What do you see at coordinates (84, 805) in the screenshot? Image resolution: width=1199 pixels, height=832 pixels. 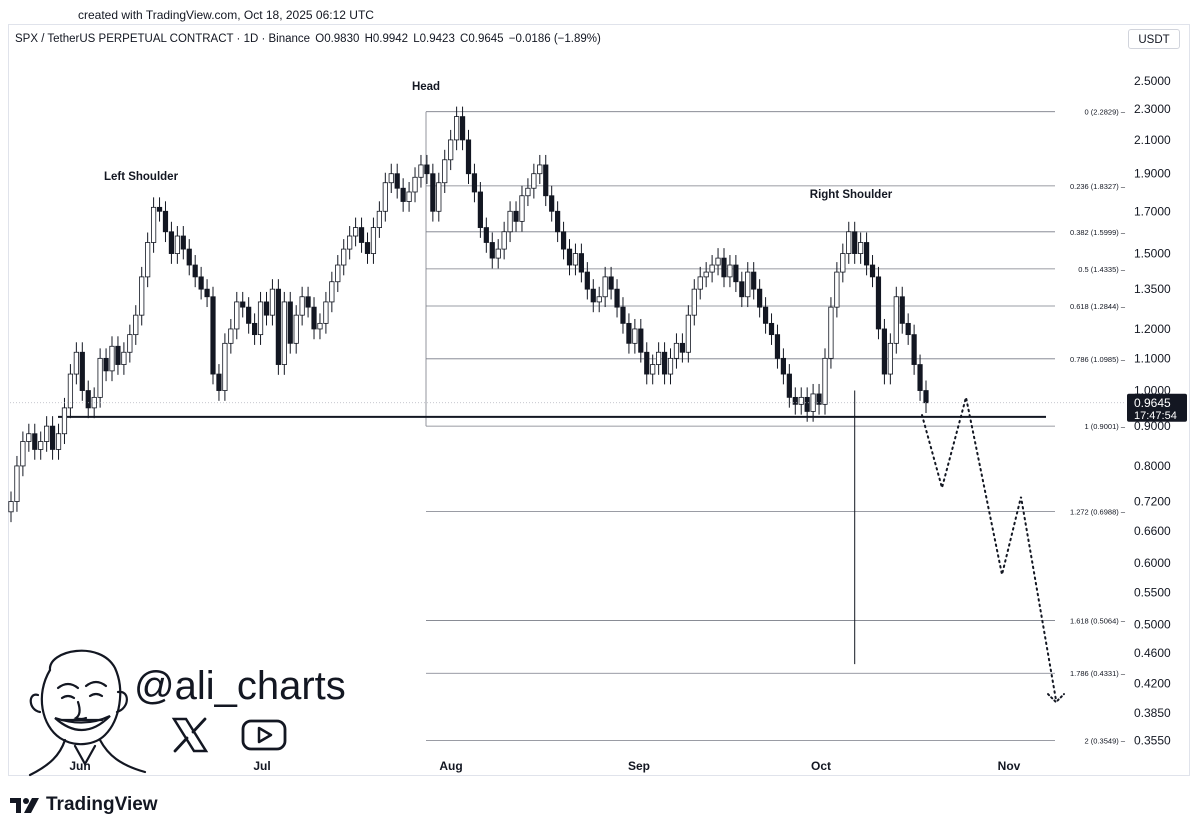 I see `tradingview-brand: TradingView` at bounding box center [84, 805].